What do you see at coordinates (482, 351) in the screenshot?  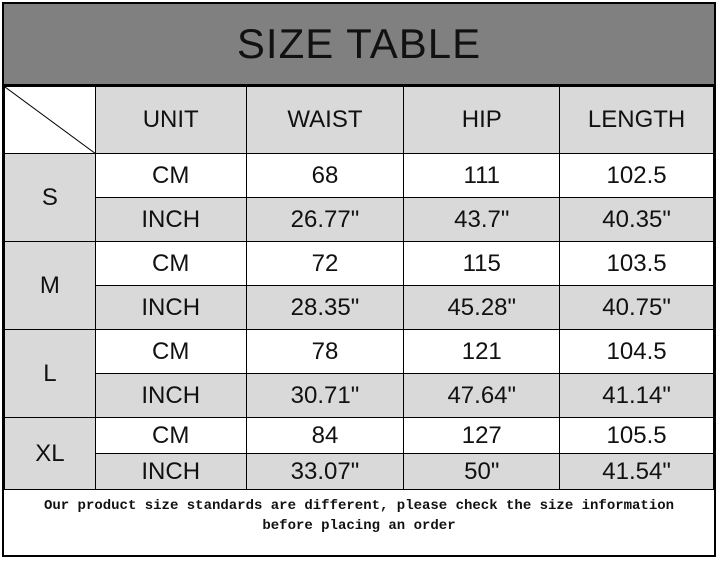 I see `hip-cell: 121` at bounding box center [482, 351].